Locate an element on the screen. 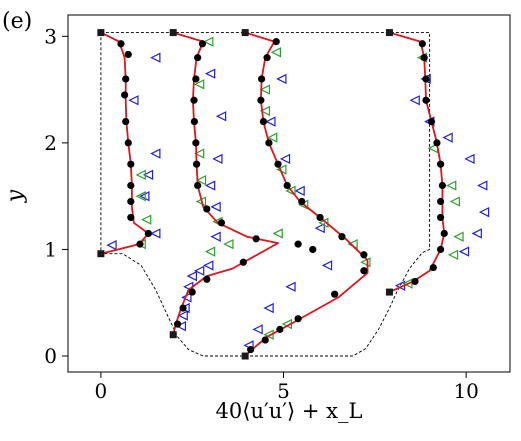  x-tick-label: 5 is located at coordinates (283, 391).